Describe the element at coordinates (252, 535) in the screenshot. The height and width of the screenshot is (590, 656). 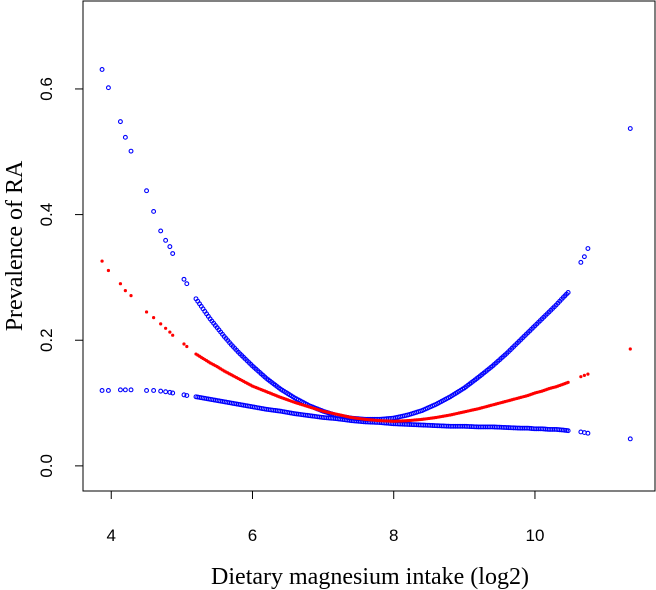
I see `x-tick-label: 6` at that location.